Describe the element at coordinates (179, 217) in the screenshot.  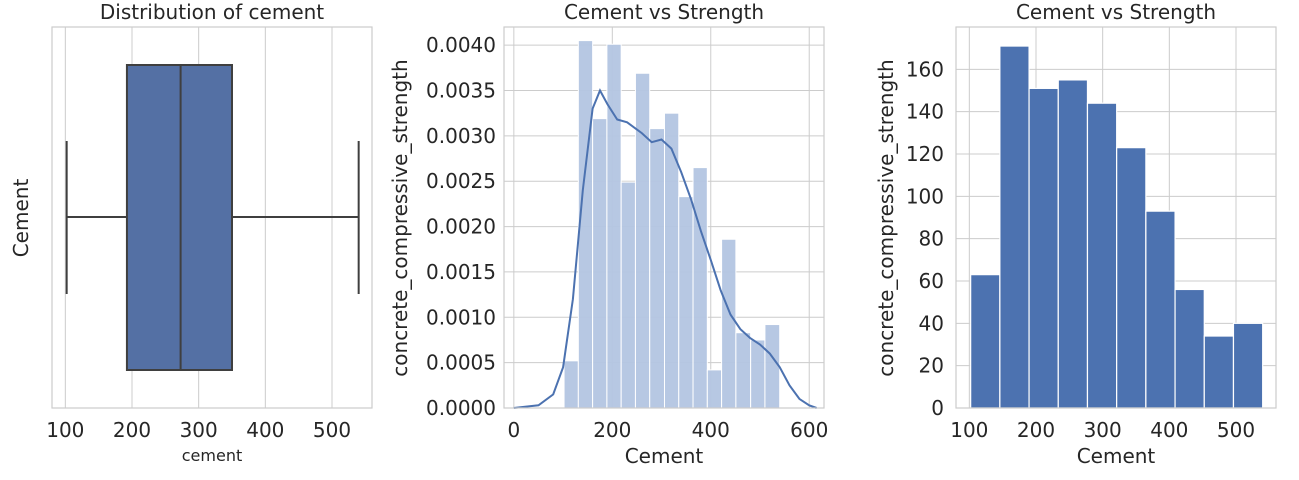
I see `boxplot-box` at that location.